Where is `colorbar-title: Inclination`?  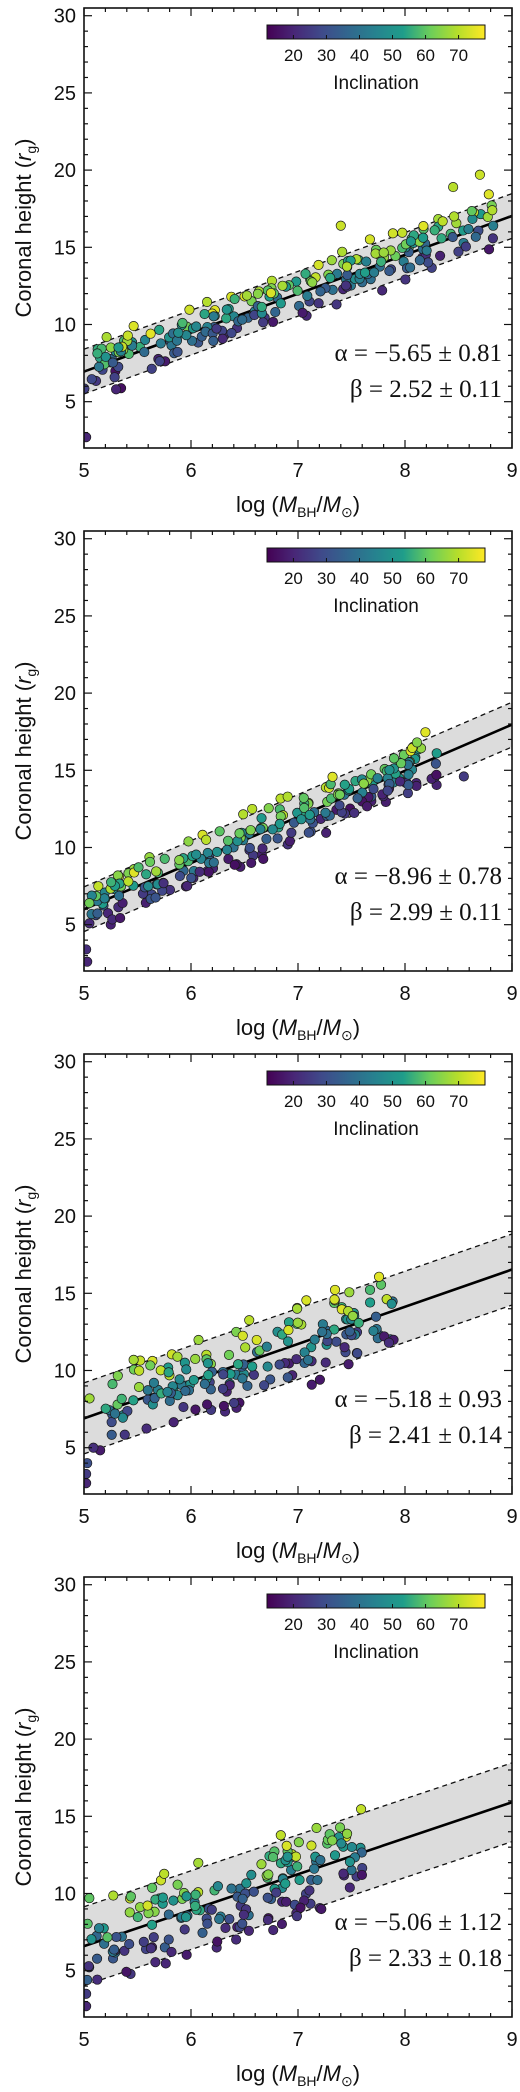
colorbar-title: Inclination is located at coordinates (376, 606).